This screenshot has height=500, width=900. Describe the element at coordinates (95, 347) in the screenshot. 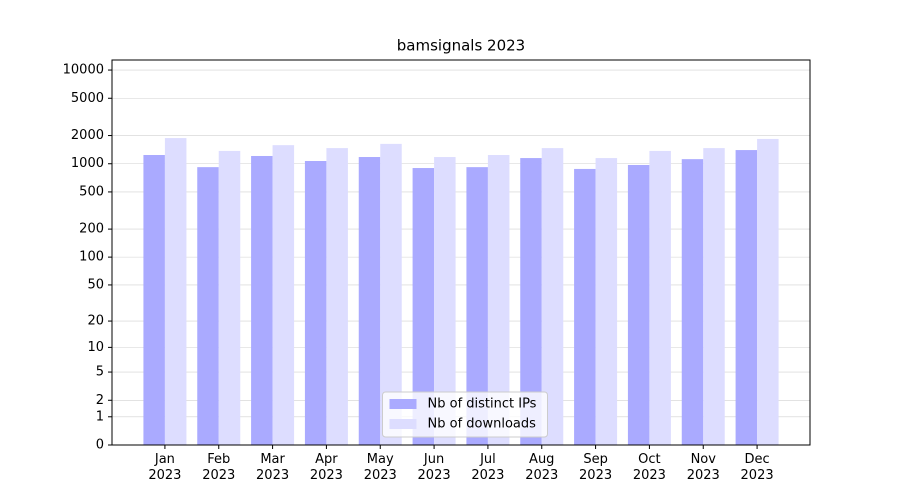

I see `y-tick-label: 10` at that location.